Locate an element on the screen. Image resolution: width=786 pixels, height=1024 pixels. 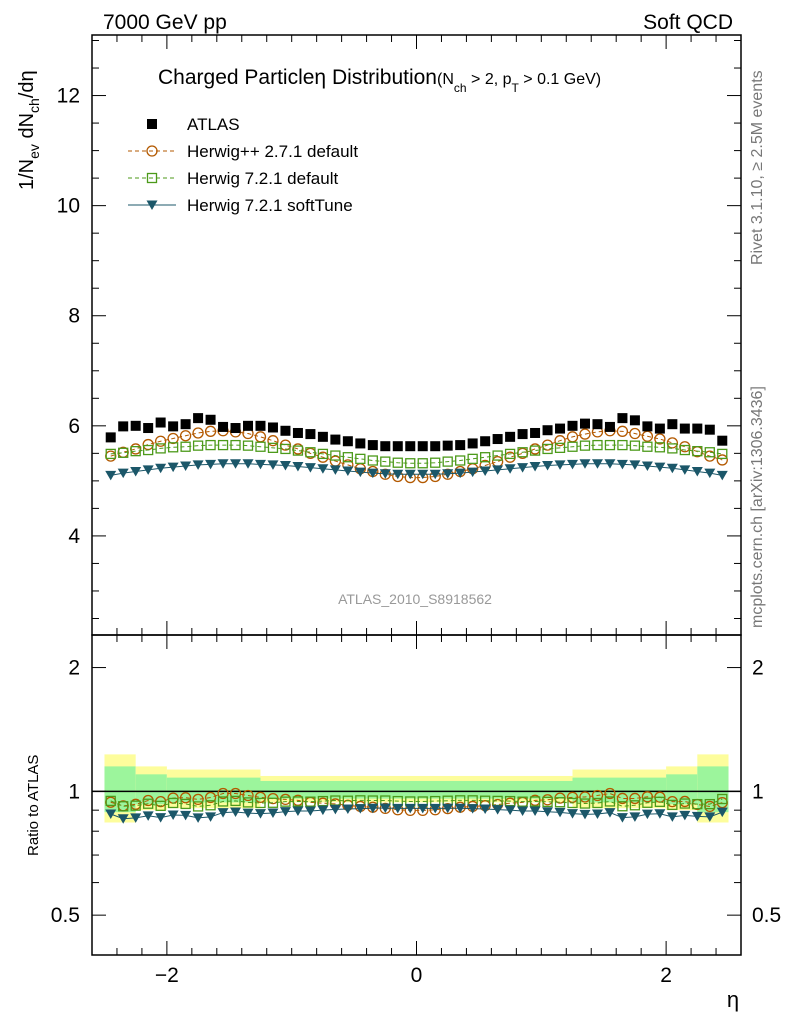
y-tick-label-right: 1 is located at coordinates (758, 791).